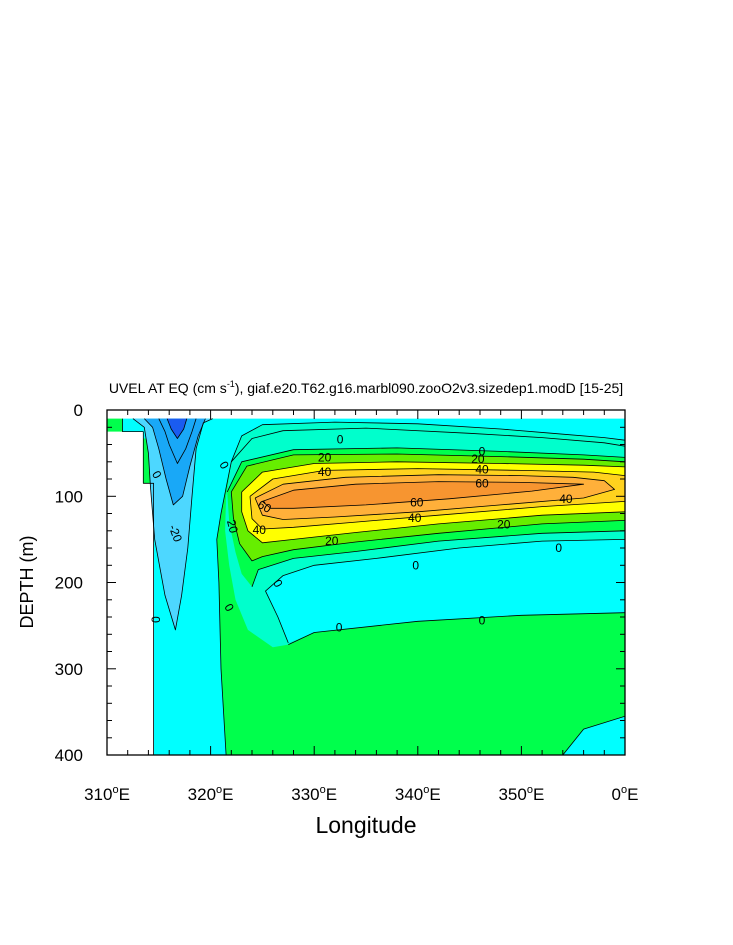 Image resolution: width=733 pixels, height=945 pixels. What do you see at coordinates (231, 384) in the screenshot?
I see `chart-title-unit-exponent: -1` at bounding box center [231, 384].